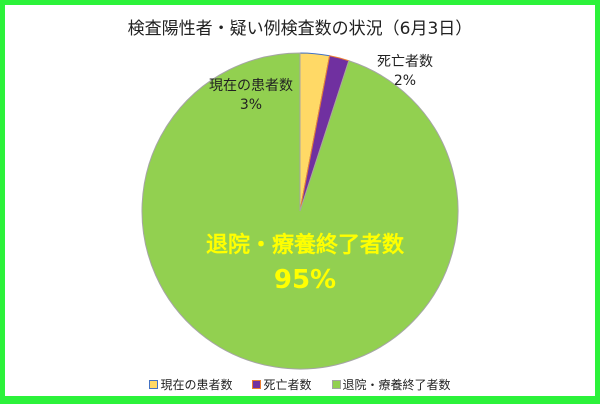 This screenshot has width=600, height=404. What do you see at coordinates (287, 385) in the screenshot?
I see `legend-label: 死亡者数` at bounding box center [287, 385].